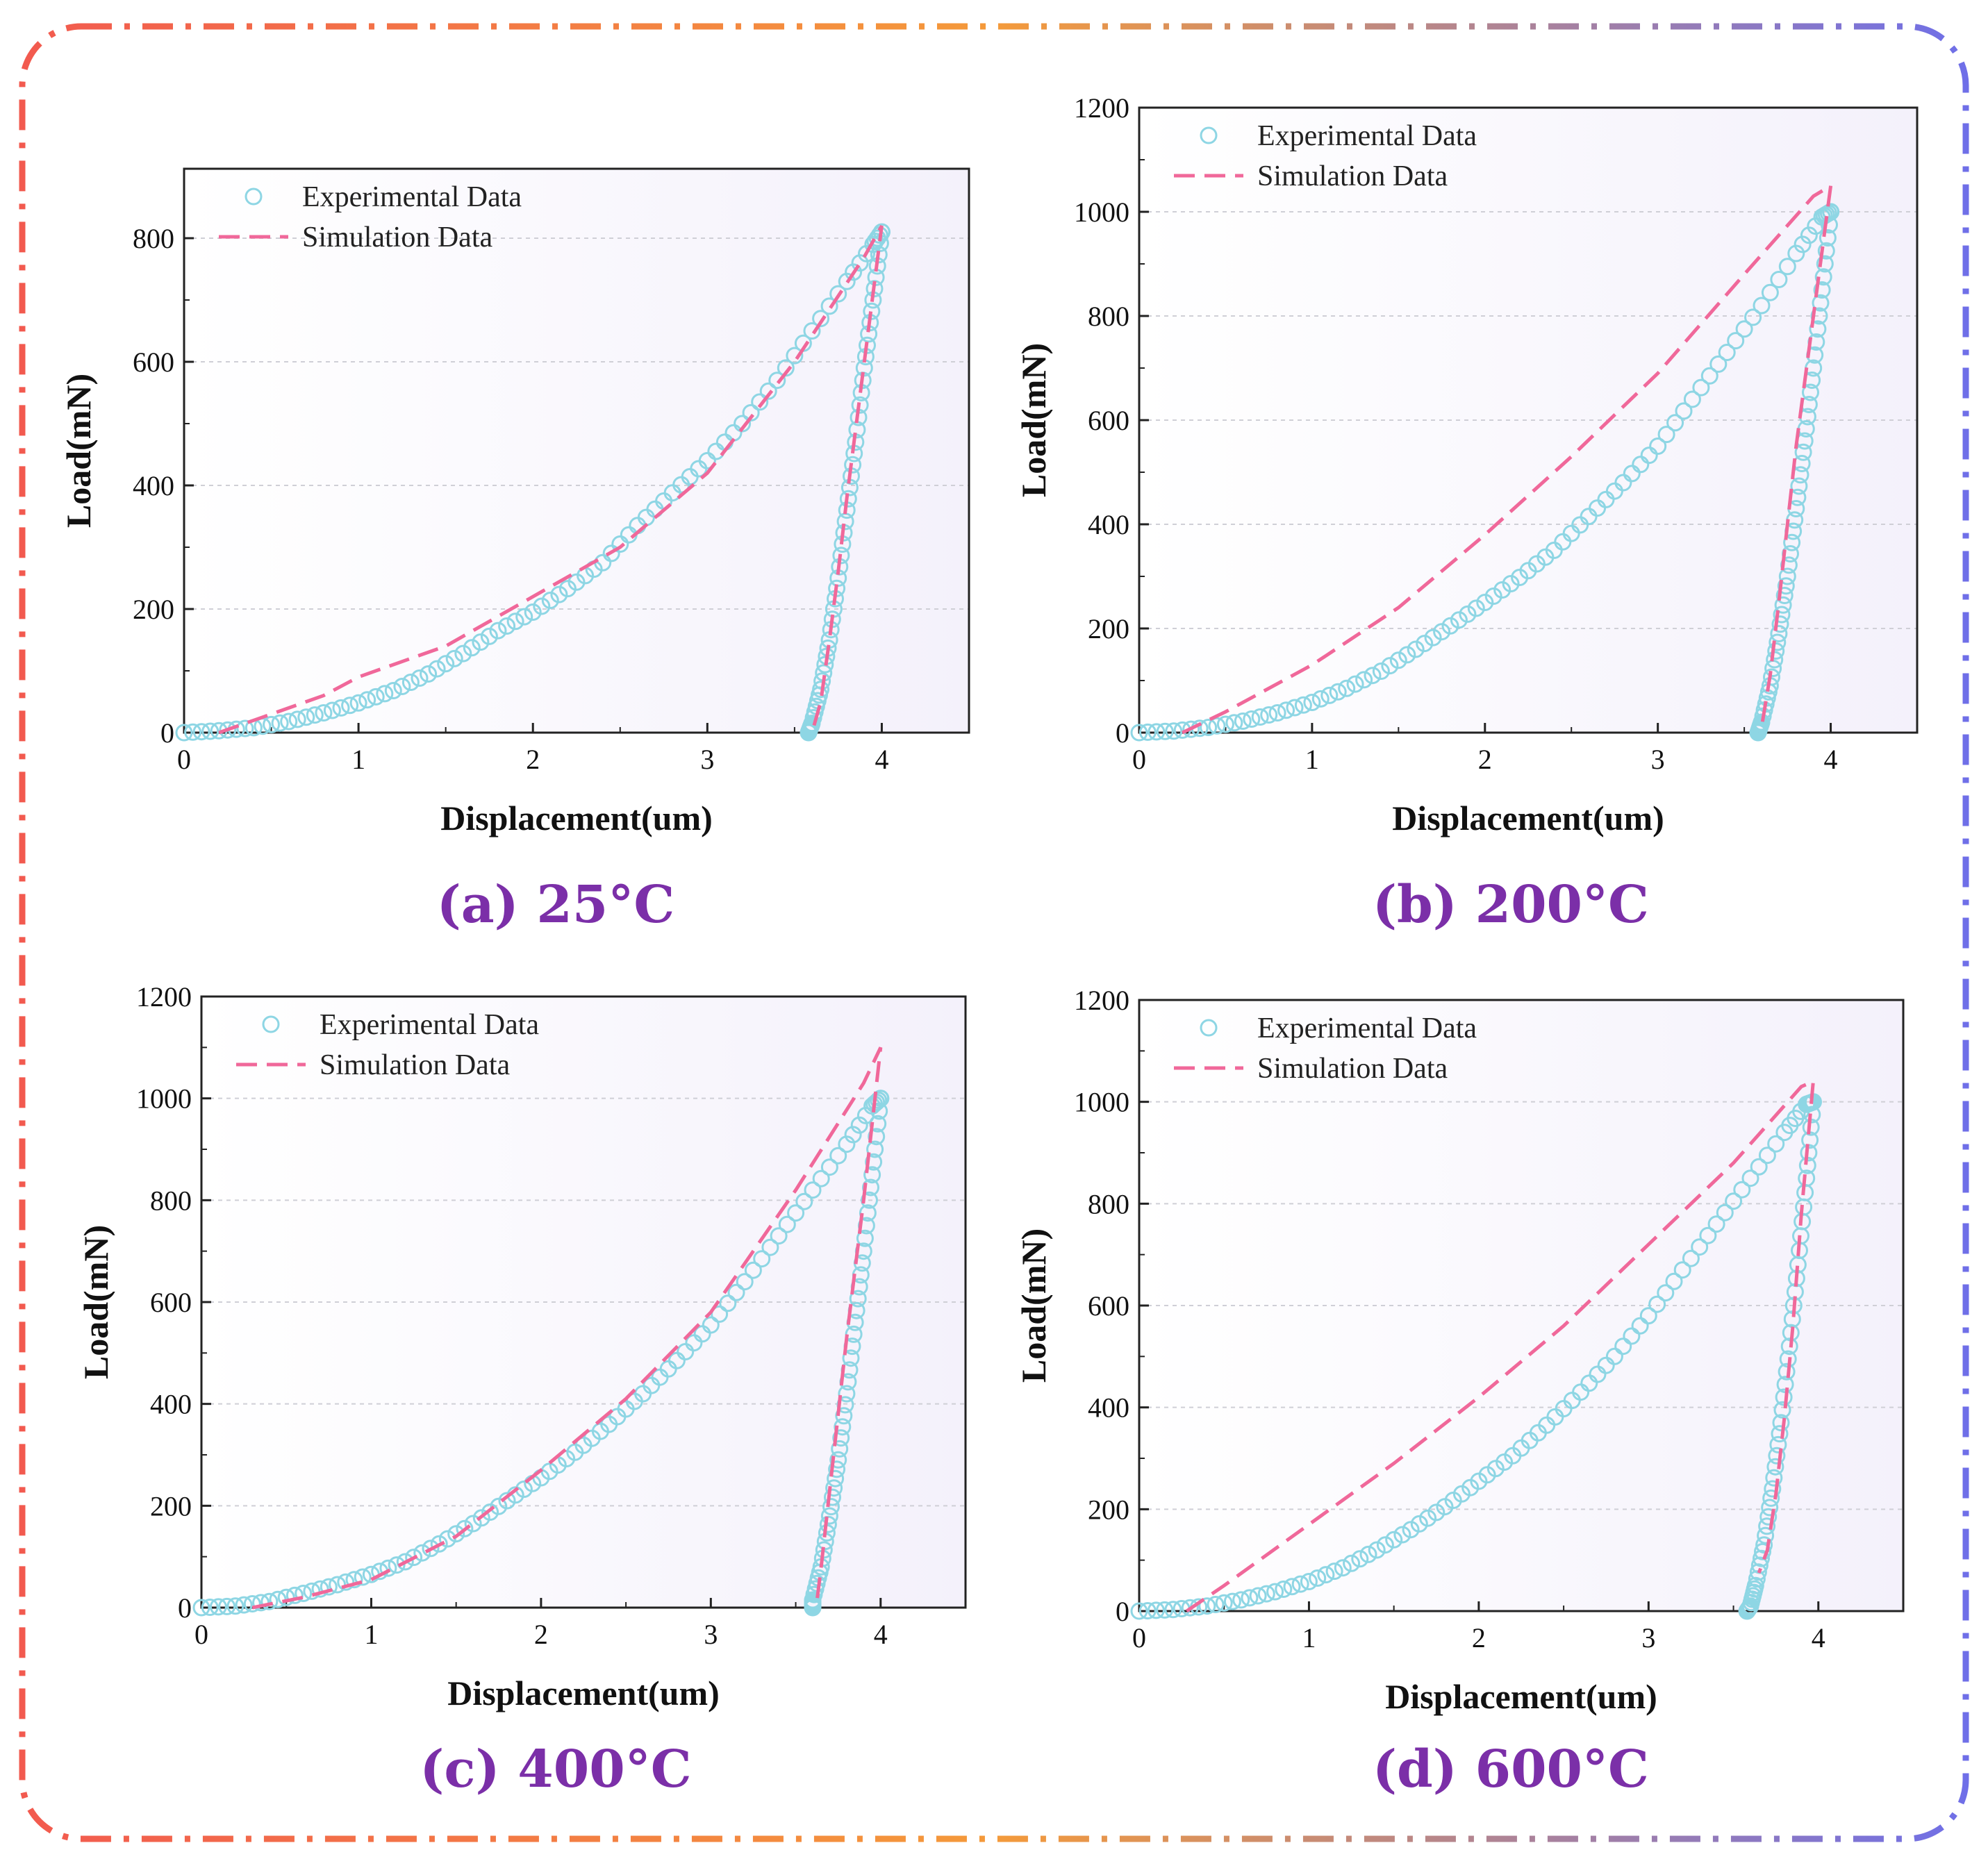 The width and height of the screenshot is (1988, 1859). I want to click on chart-d-plot-area, so click(1521, 1305).